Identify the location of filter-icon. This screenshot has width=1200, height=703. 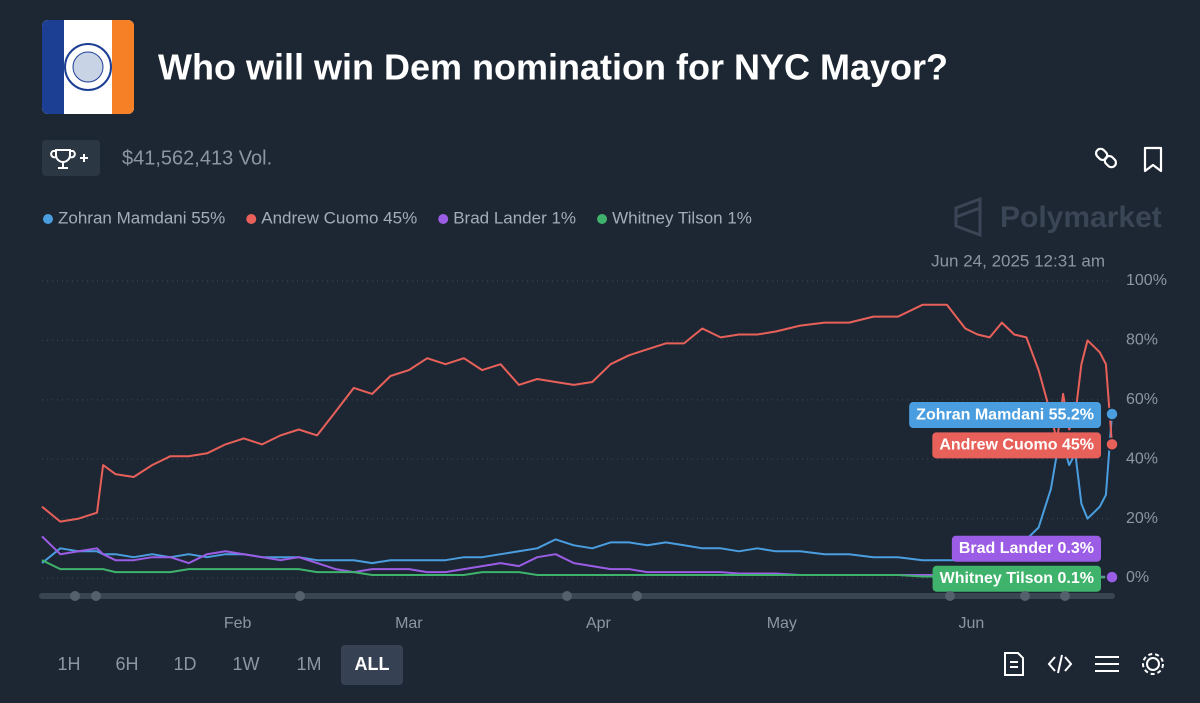
(1107, 664).